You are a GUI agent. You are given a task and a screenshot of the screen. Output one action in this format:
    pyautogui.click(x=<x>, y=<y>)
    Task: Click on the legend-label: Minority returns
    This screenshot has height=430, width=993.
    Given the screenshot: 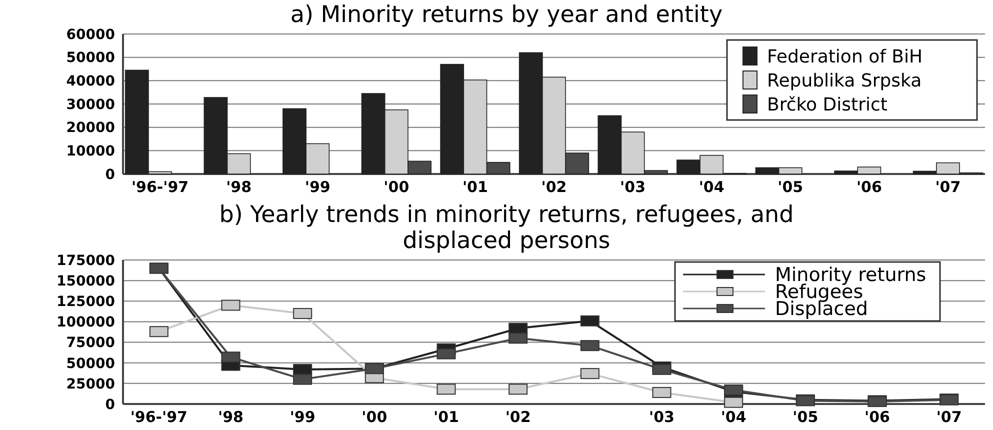 What is the action you would take?
    pyautogui.click(x=850, y=275)
    